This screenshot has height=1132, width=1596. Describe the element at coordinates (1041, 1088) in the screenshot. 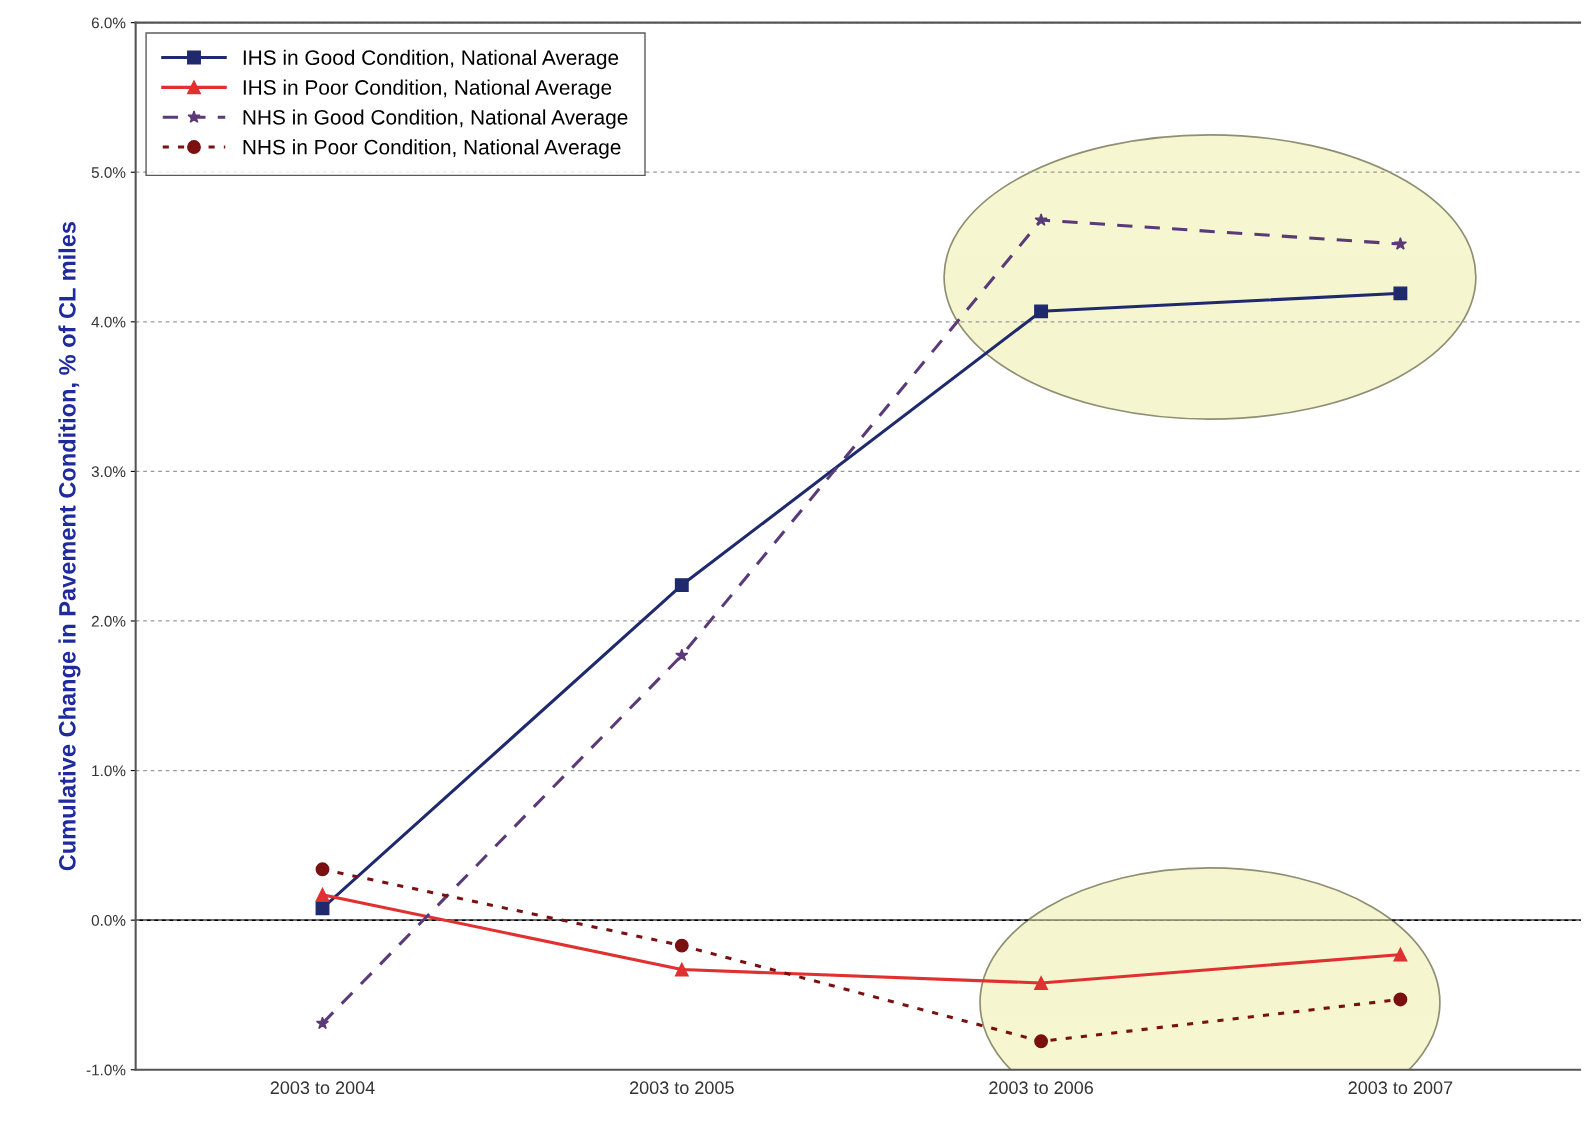

I see `x-tick-label: 2003 to 2006` at that location.